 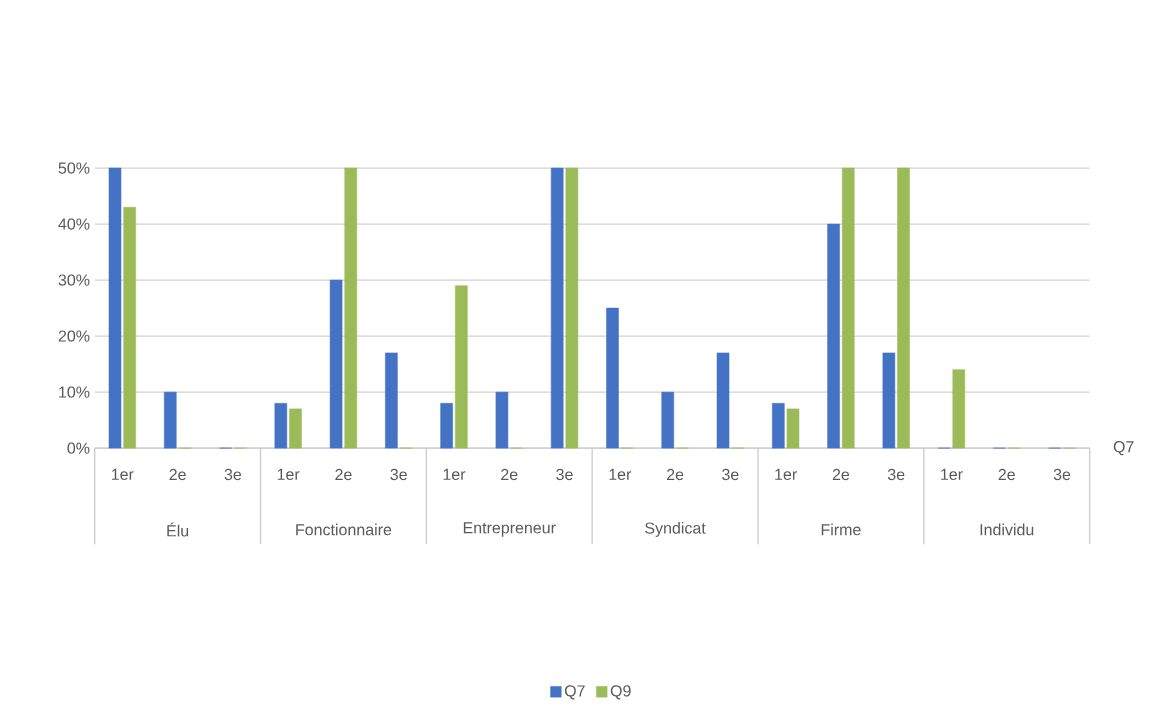 What do you see at coordinates (675, 530) in the screenshot?
I see `text: Syndicat` at bounding box center [675, 530].